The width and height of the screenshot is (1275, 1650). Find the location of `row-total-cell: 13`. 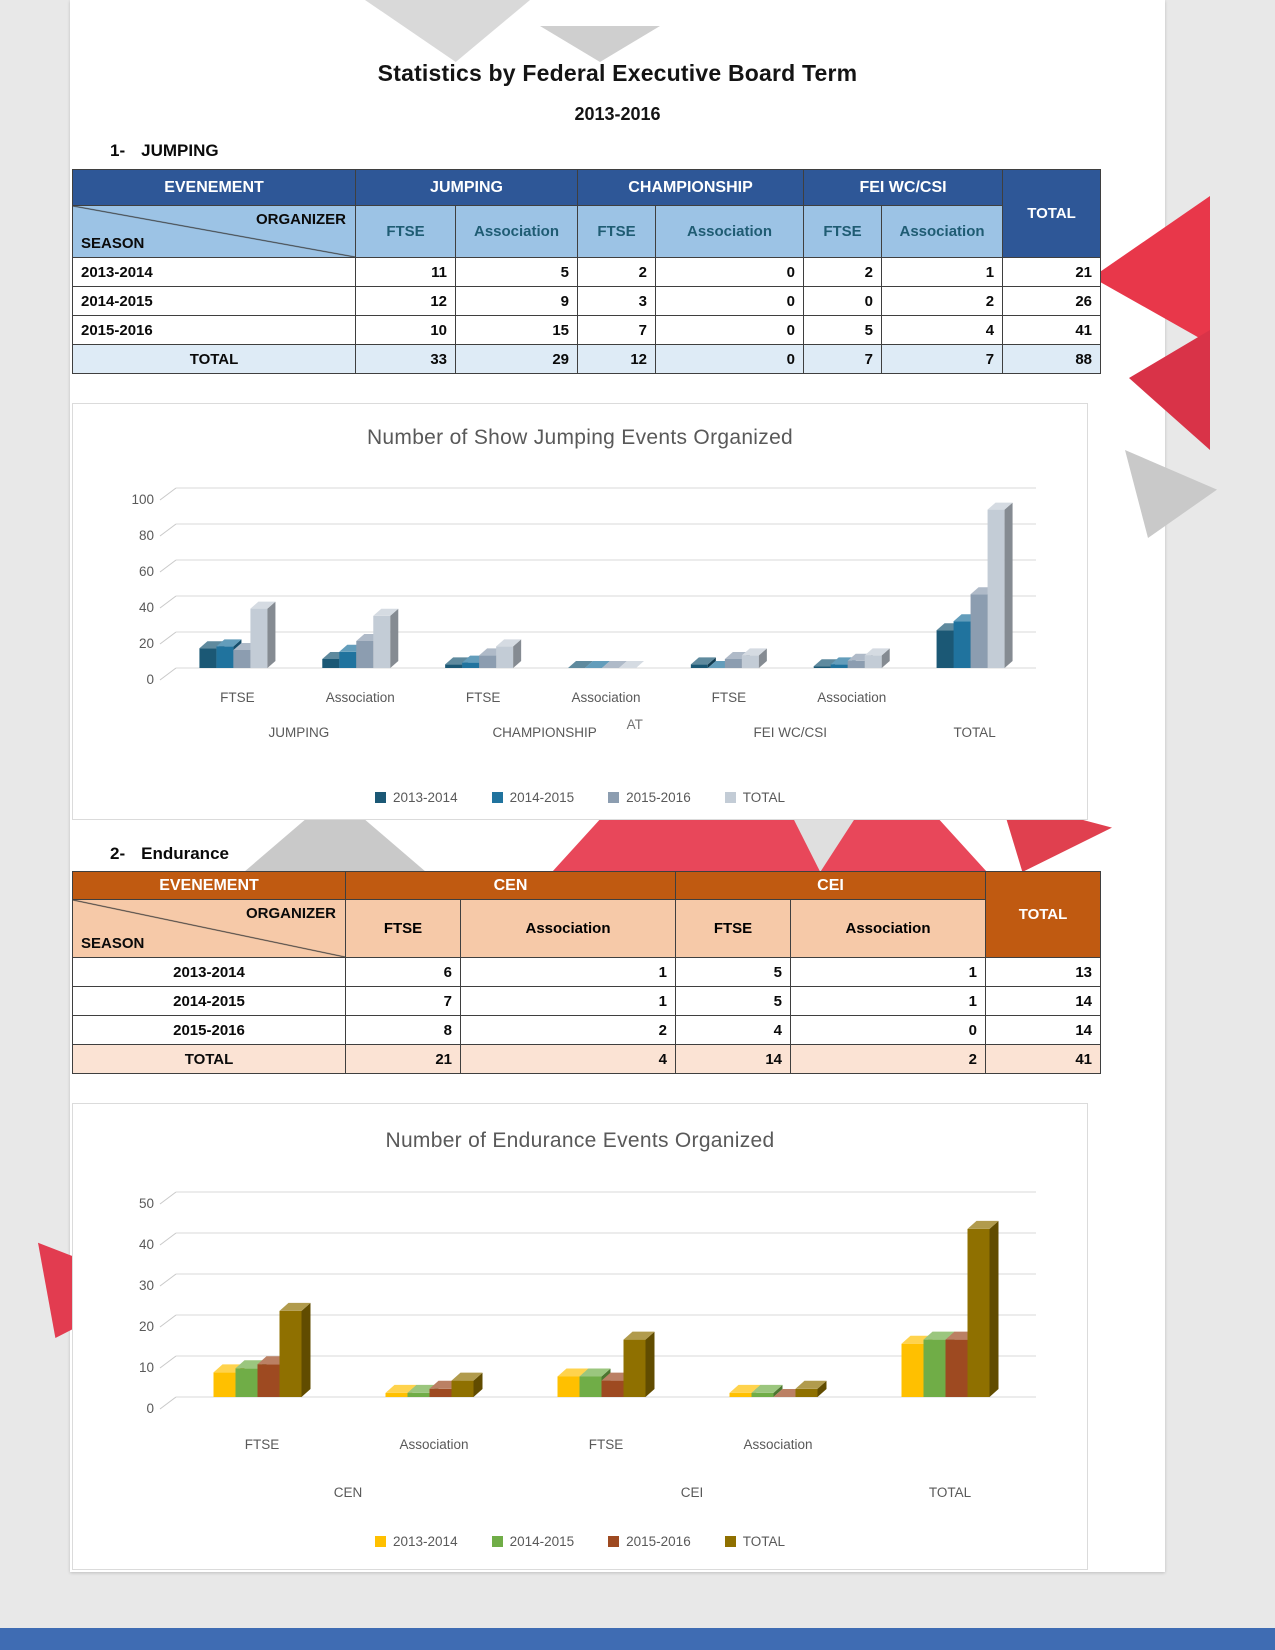

row-total-cell: 13 is located at coordinates (1043, 972).